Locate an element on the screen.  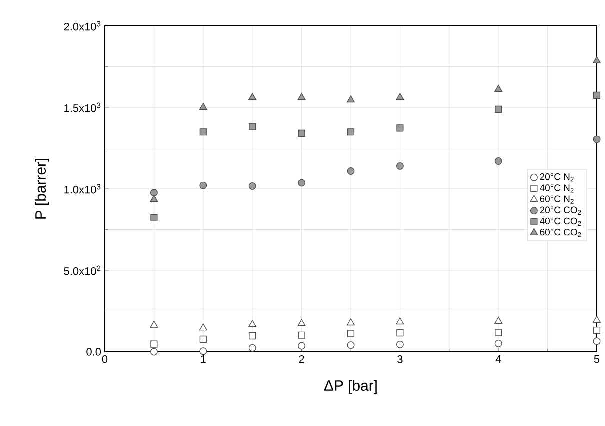
y-tick-label: 5.0x10$^{2}$ is located at coordinates (82, 271).